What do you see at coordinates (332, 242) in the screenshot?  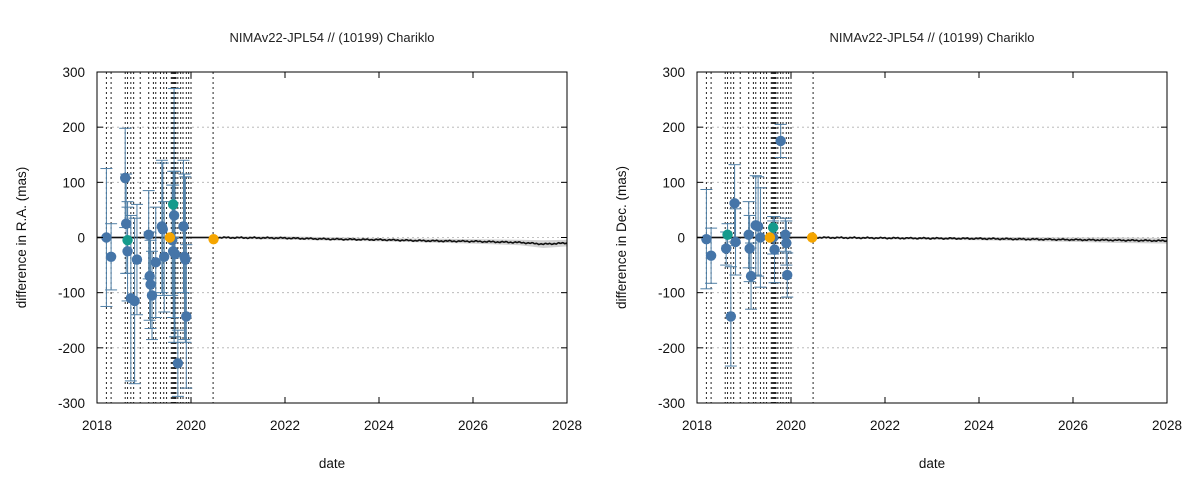 I see `model-uncertainty-band` at bounding box center [332, 242].